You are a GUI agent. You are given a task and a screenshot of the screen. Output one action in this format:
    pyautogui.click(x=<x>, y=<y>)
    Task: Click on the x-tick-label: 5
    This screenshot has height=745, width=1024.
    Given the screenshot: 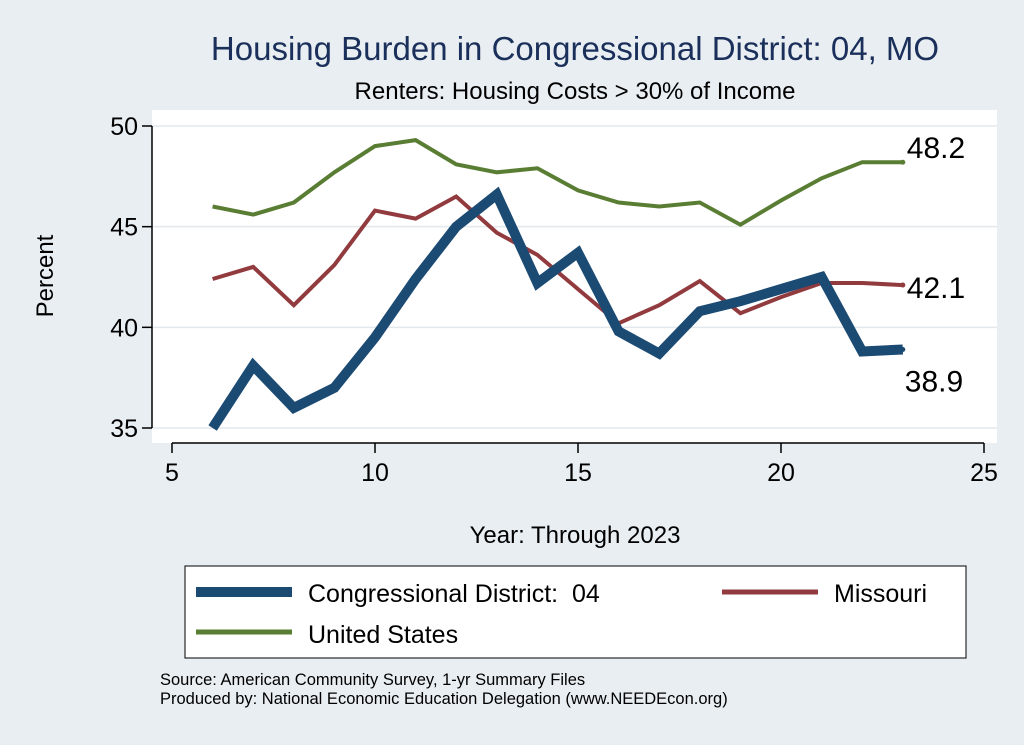 What is the action you would take?
    pyautogui.click(x=172, y=473)
    